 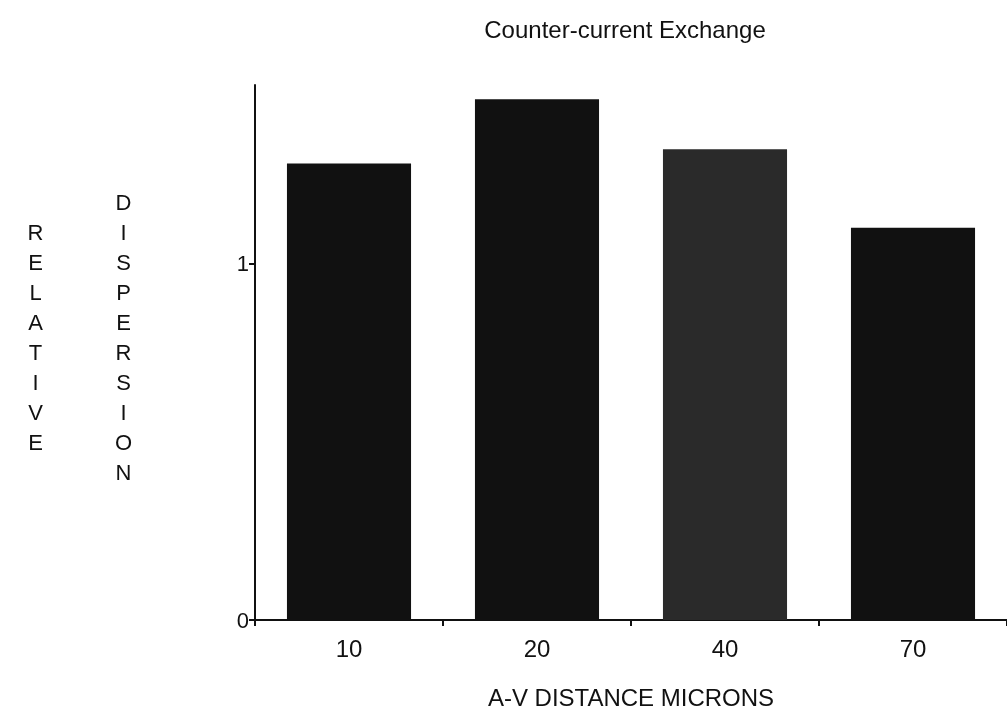 I want to click on x-tick-label: 40, so click(x=725, y=648).